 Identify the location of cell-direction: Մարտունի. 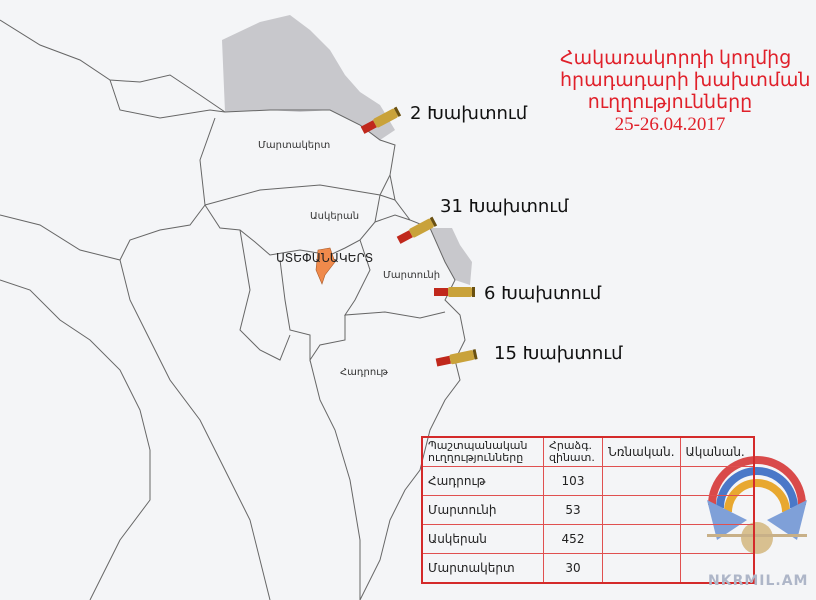
(482, 510).